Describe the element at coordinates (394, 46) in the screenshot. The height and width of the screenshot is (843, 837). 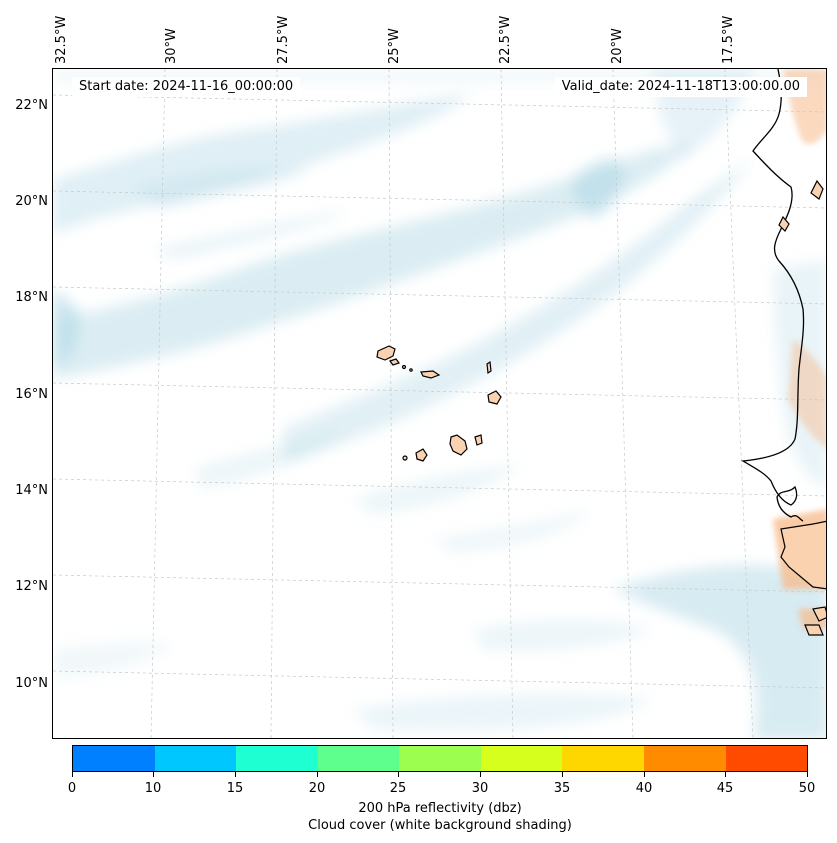
I see `lon-label-25w: 25°W` at that location.